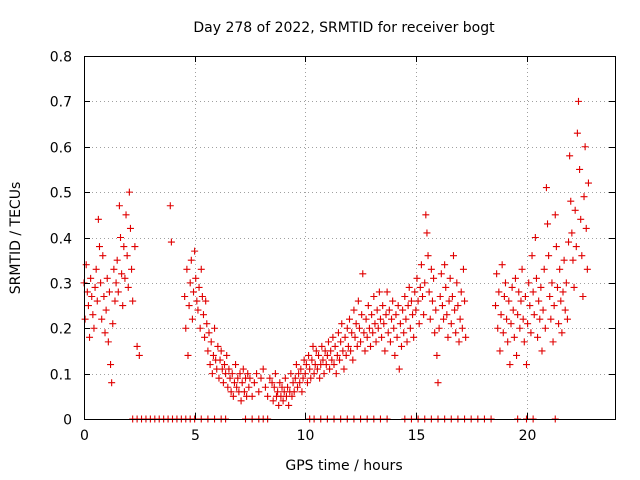 The width and height of the screenshot is (640, 480). Describe the element at coordinates (84, 436) in the screenshot. I see `x-tick-label: 0` at that location.